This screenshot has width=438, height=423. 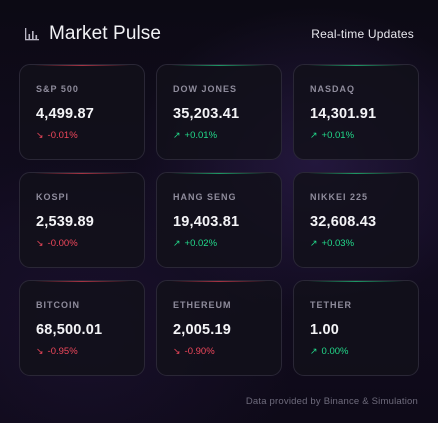 I want to click on market-price: 4,499.87, so click(x=65, y=114).